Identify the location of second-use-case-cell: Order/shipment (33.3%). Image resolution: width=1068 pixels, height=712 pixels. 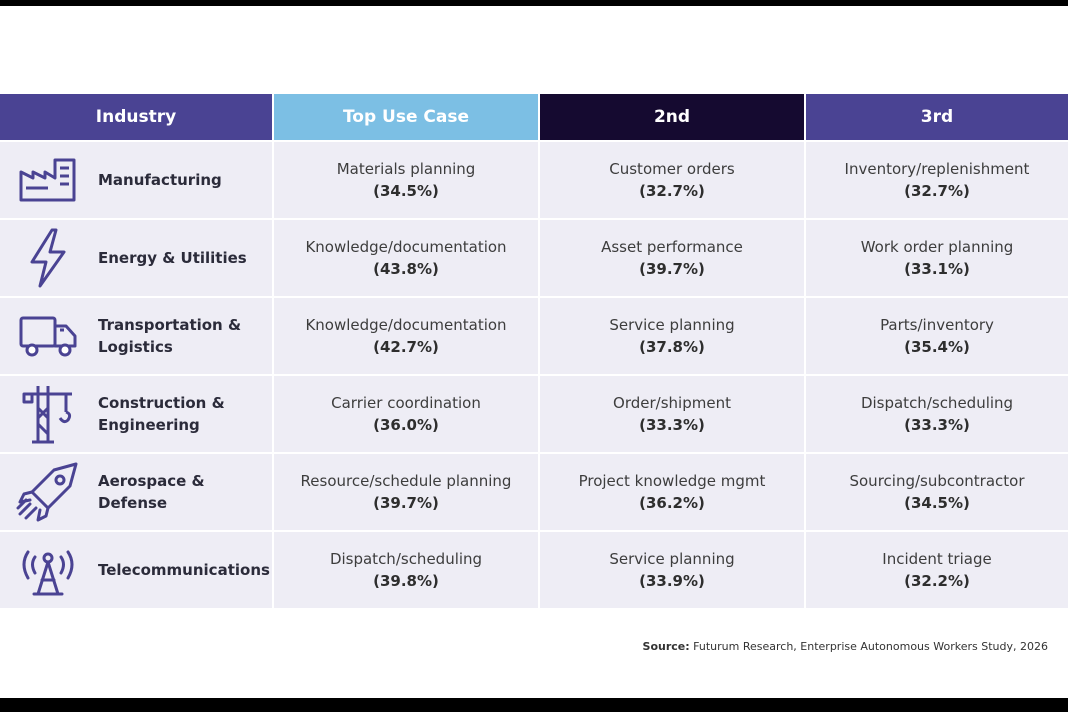
(671, 414).